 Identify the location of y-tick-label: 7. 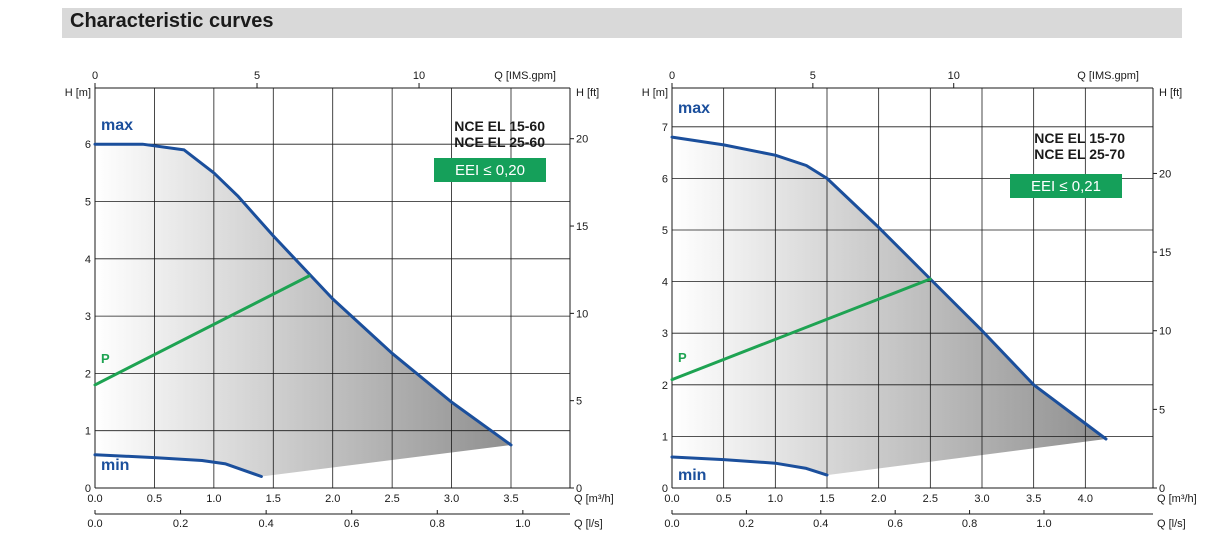
(665, 128).